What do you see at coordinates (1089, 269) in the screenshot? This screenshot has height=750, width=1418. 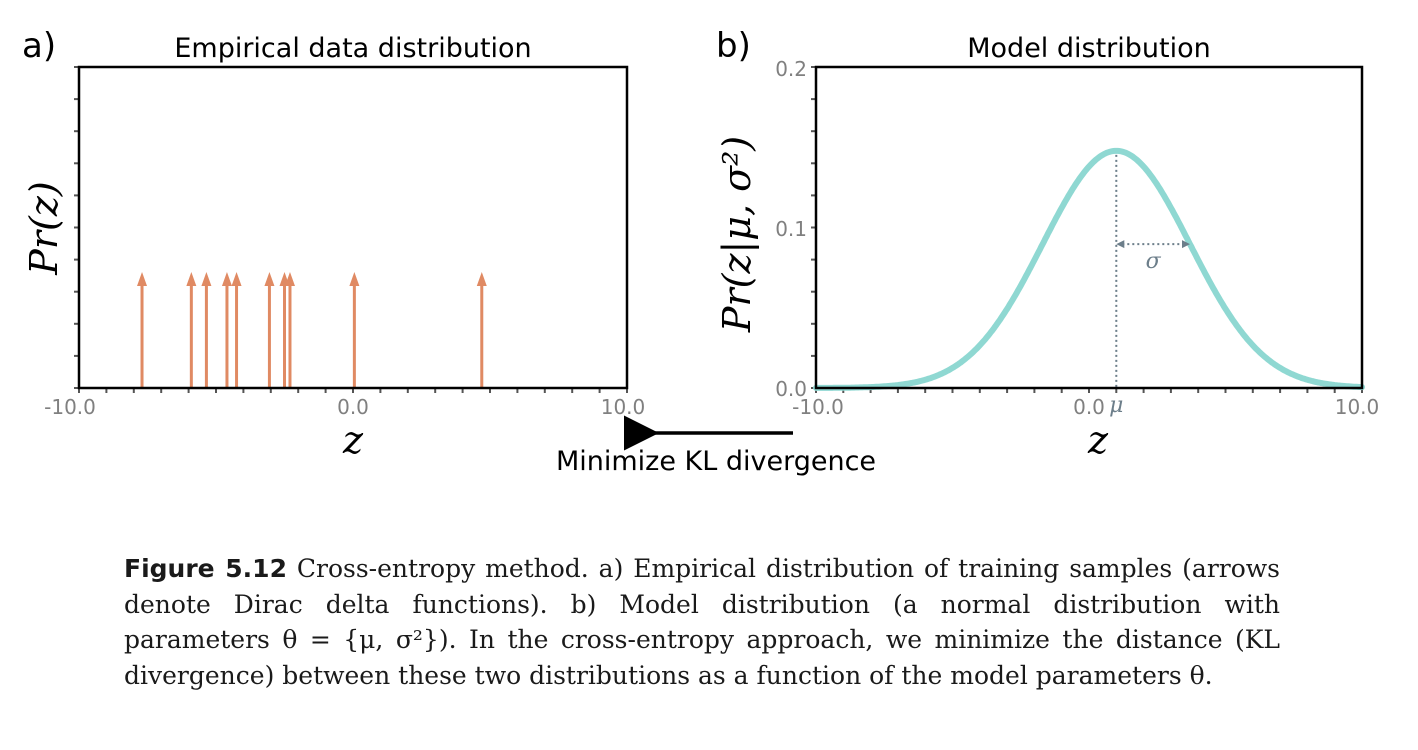 I see `panel-b-normal-curve` at bounding box center [1089, 269].